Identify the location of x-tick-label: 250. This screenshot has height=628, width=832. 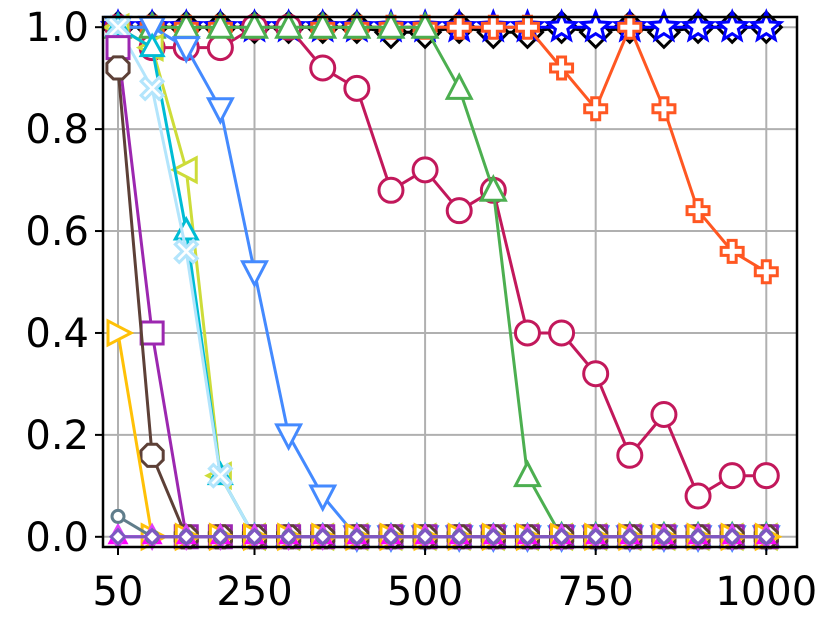
(254, 592).